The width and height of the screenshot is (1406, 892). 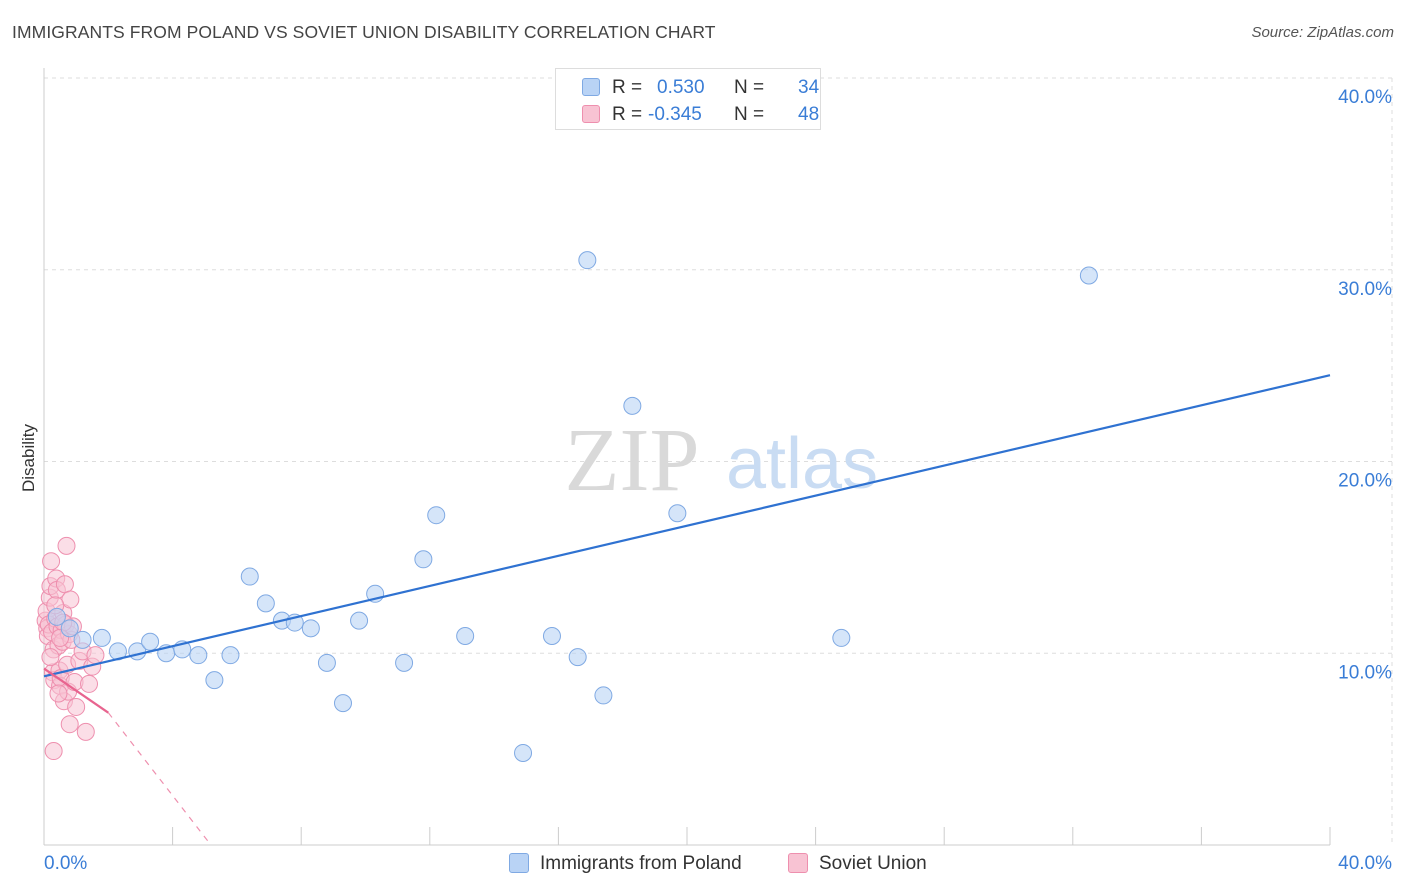 I want to click on watermark-zip: ZIP, so click(x=632, y=460).